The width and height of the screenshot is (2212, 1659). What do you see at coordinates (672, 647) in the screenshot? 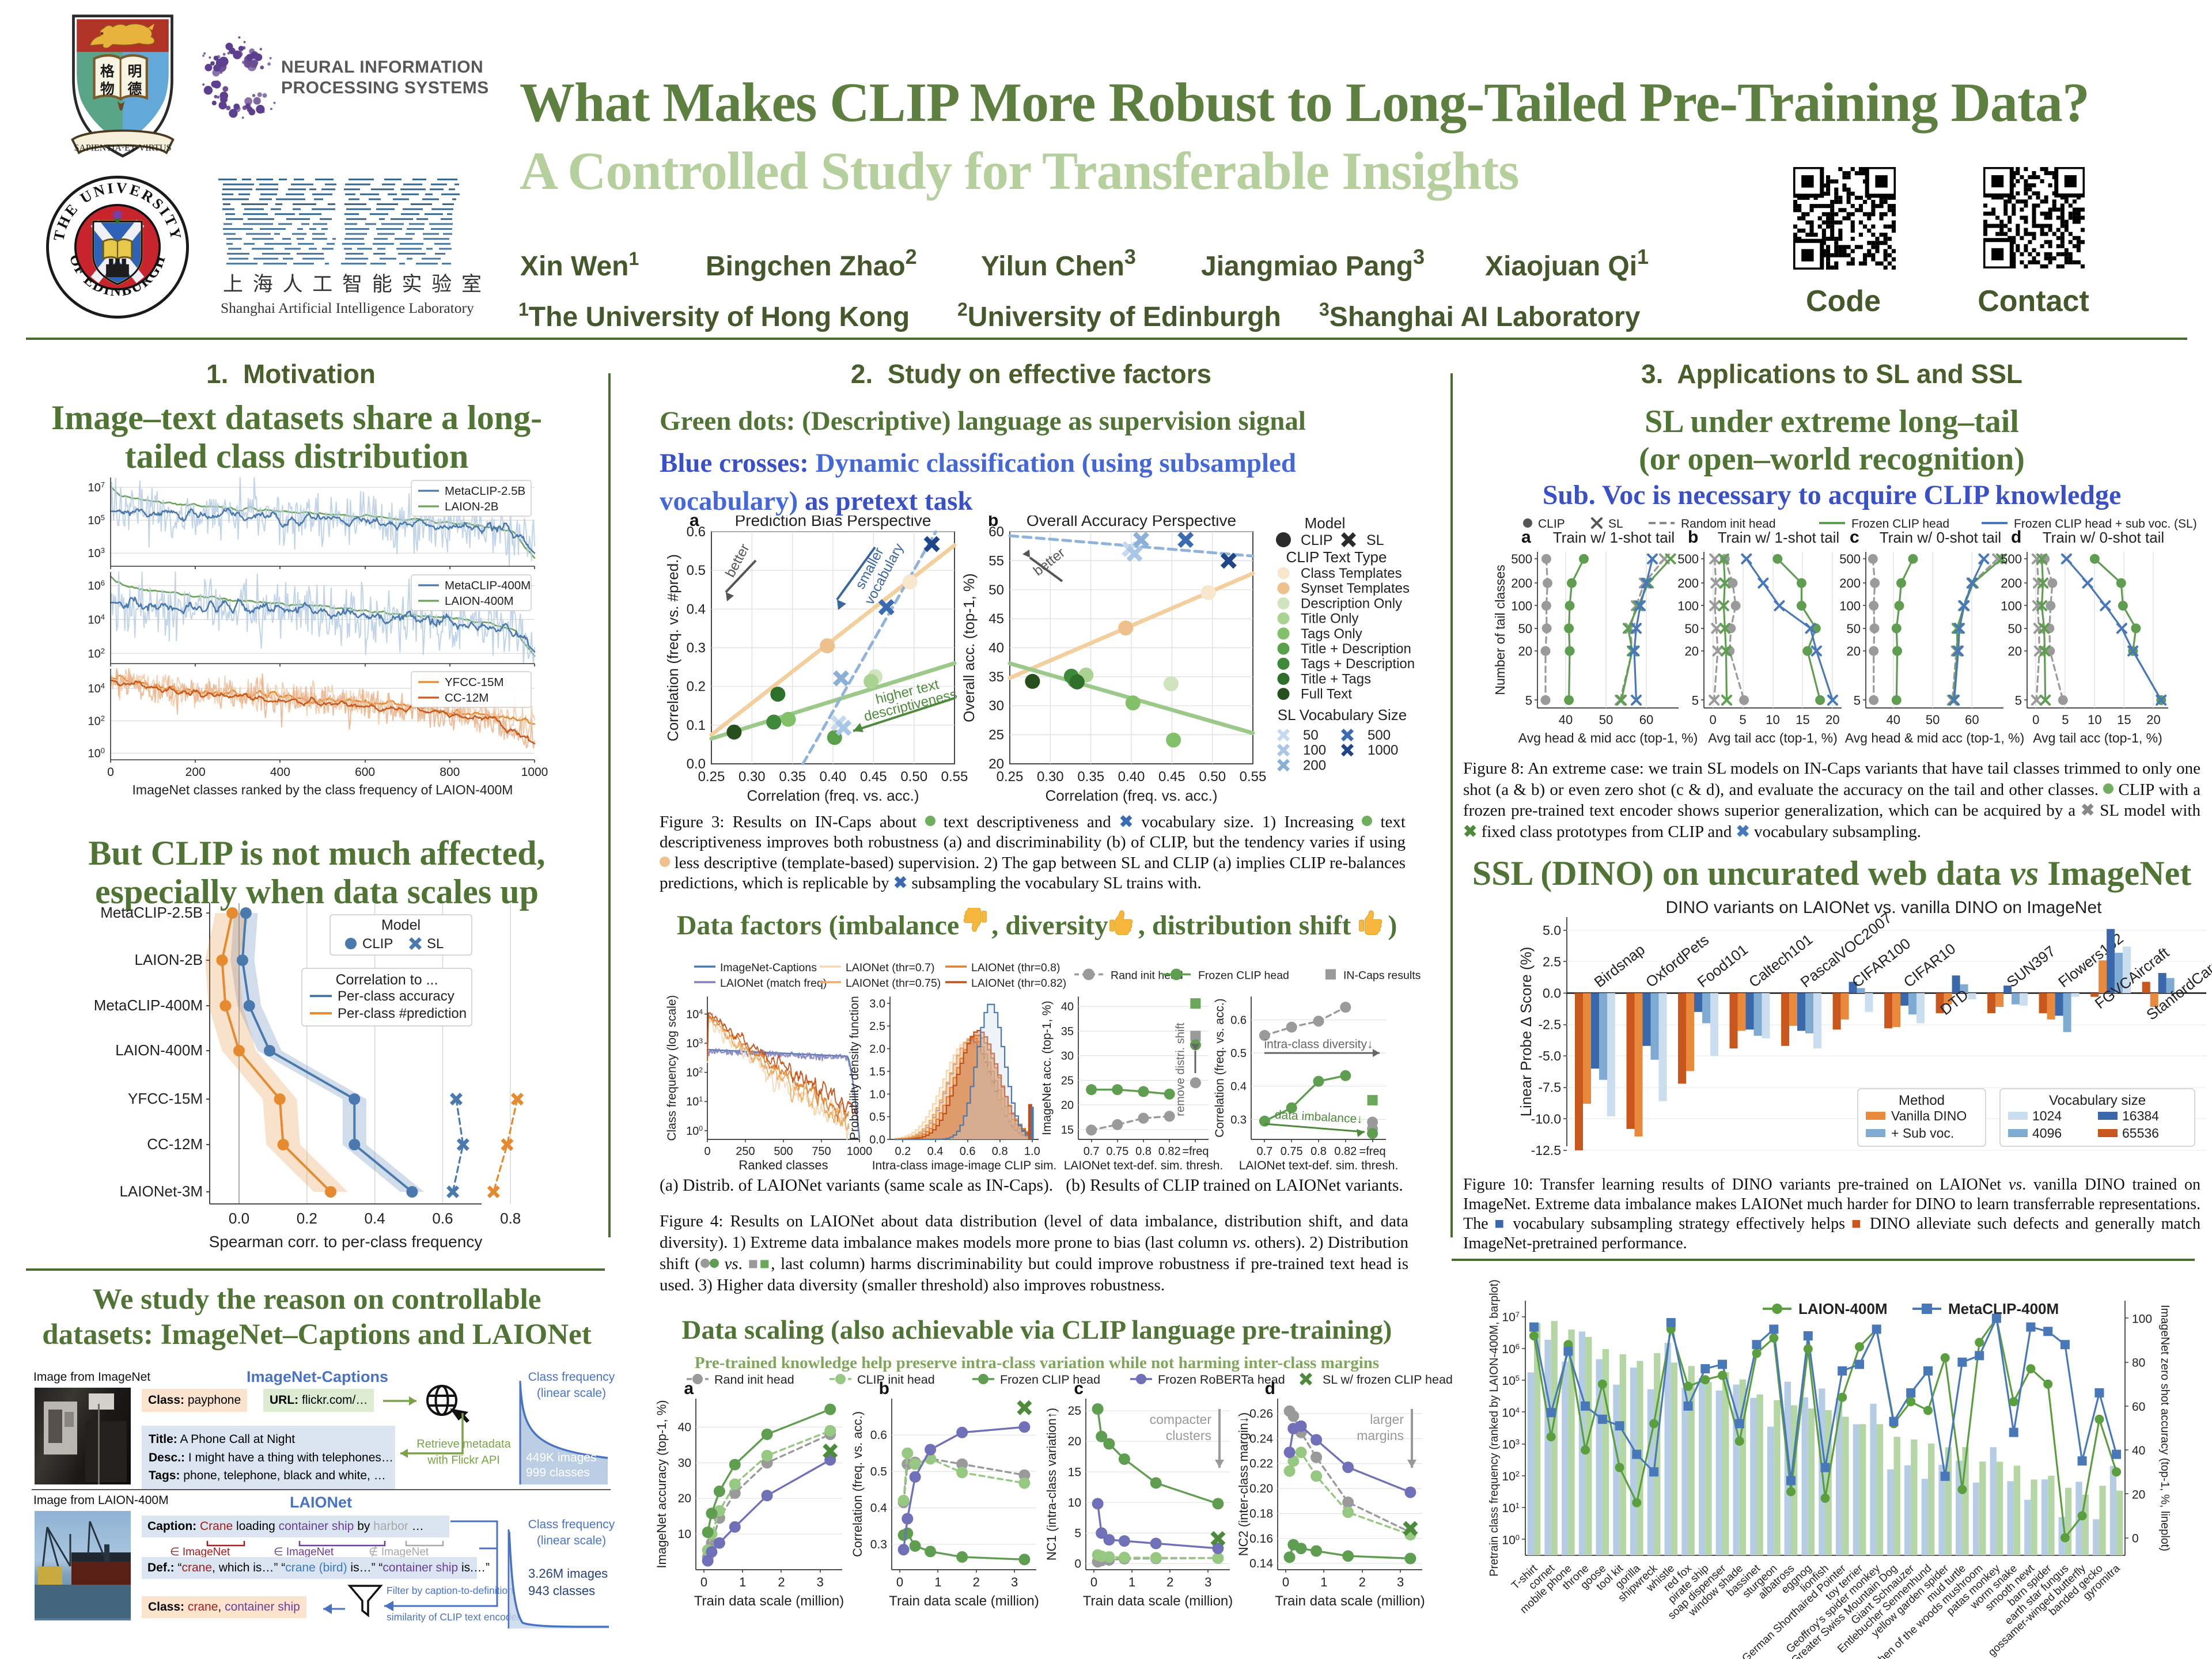
I see `svg-text: Correlation (freq. vs. #pred.)` at bounding box center [672, 647].